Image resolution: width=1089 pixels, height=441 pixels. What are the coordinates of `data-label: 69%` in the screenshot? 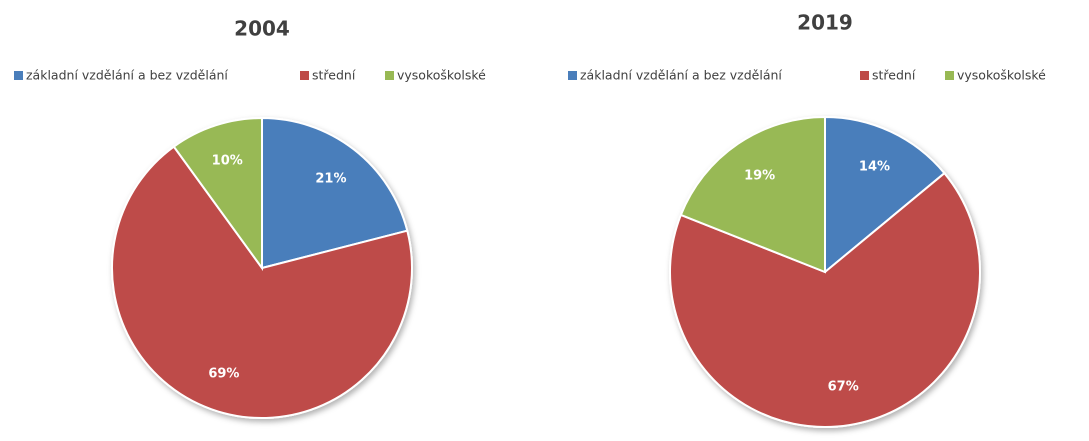 It's located at (223, 373).